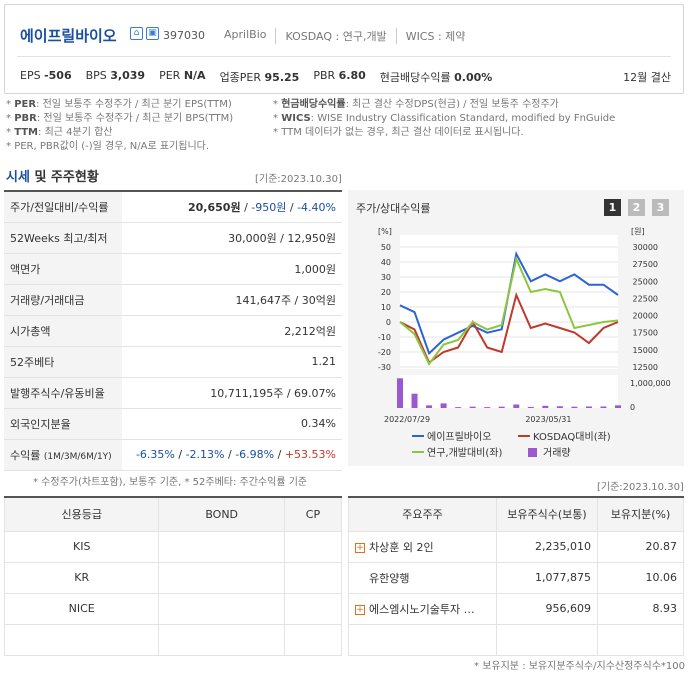 This screenshot has height=677, width=689. I want to click on company-eng-name: AprilBio, so click(245, 34).